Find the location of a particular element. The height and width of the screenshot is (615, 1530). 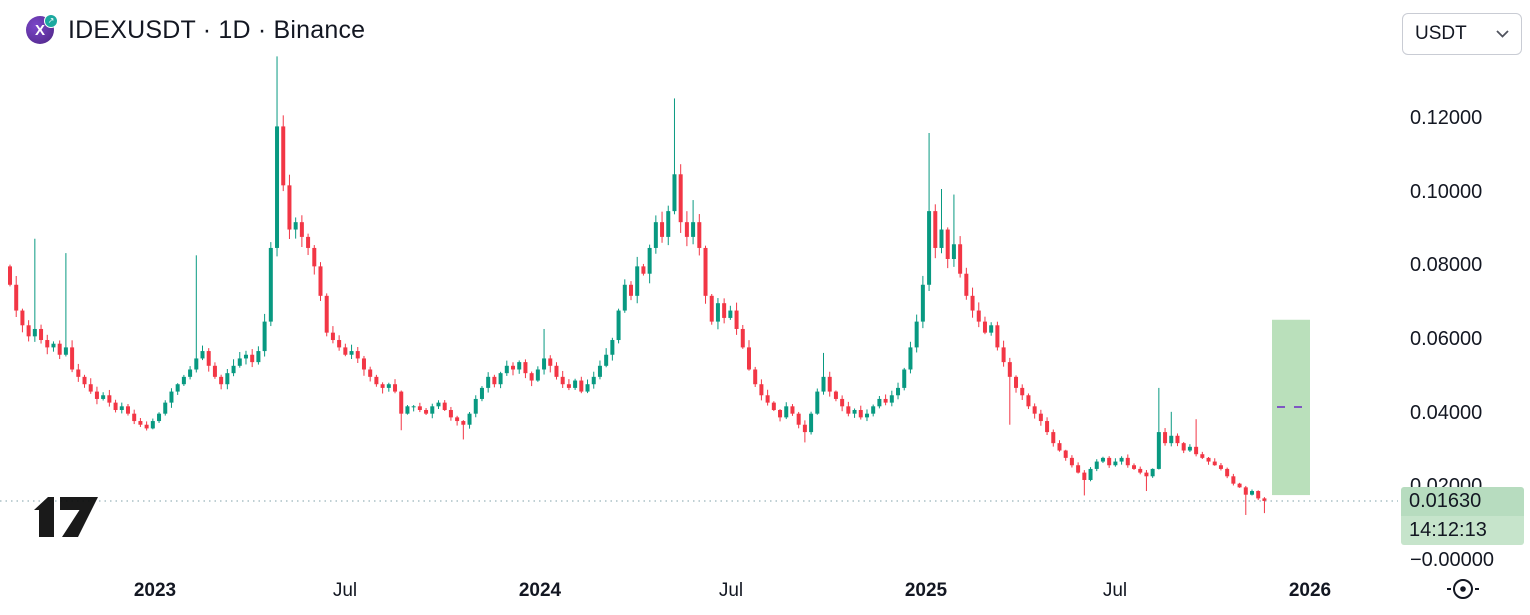

last-price-badge: 0.01630 14:12:13 is located at coordinates (1462, 515).